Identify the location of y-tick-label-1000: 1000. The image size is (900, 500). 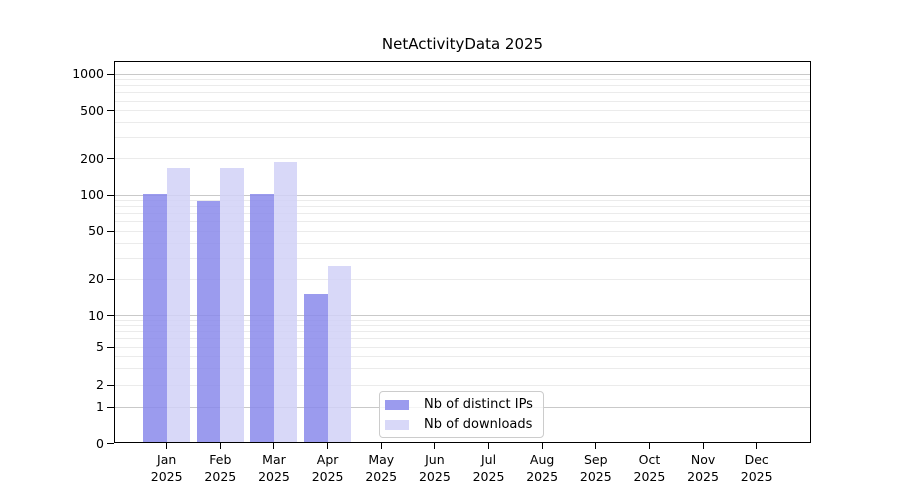
(88, 74).